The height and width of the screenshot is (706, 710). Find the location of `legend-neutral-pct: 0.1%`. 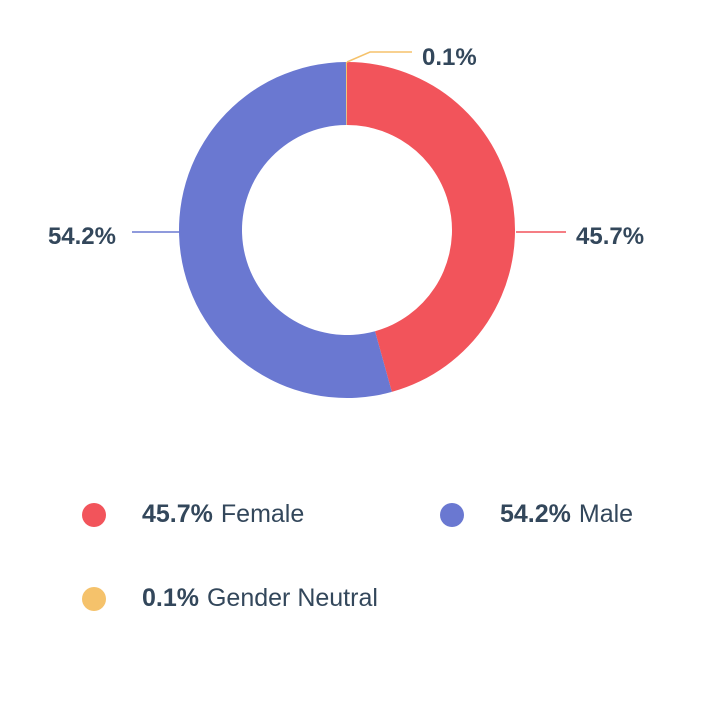

legend-neutral-pct: 0.1% is located at coordinates (170, 598).